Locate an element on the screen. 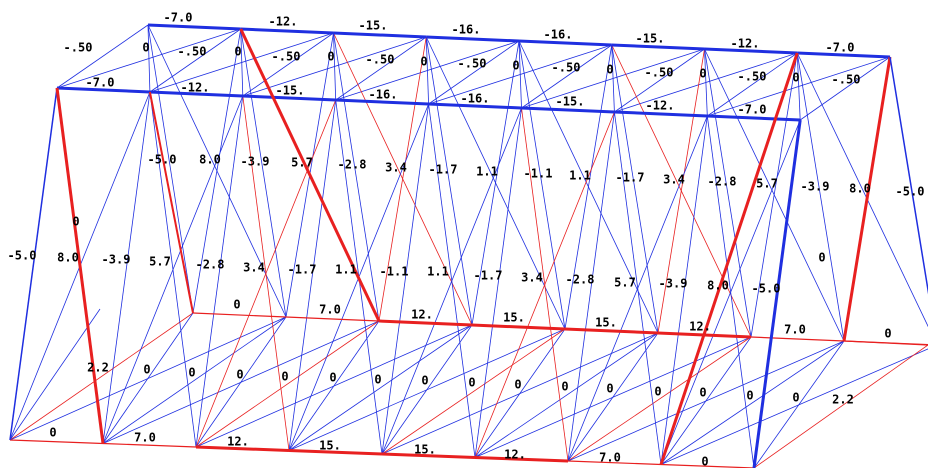 The image size is (928, 468). force-label: -12. is located at coordinates (283, 22).